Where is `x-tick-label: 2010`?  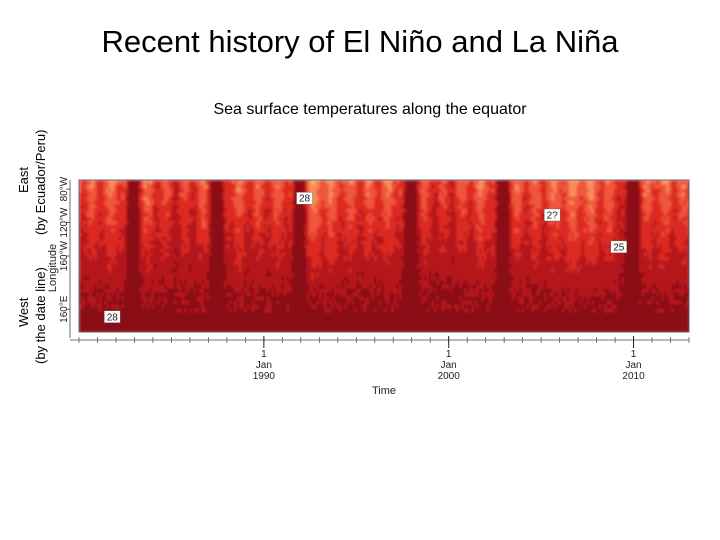 x-tick-label: 2010 is located at coordinates (633, 376).